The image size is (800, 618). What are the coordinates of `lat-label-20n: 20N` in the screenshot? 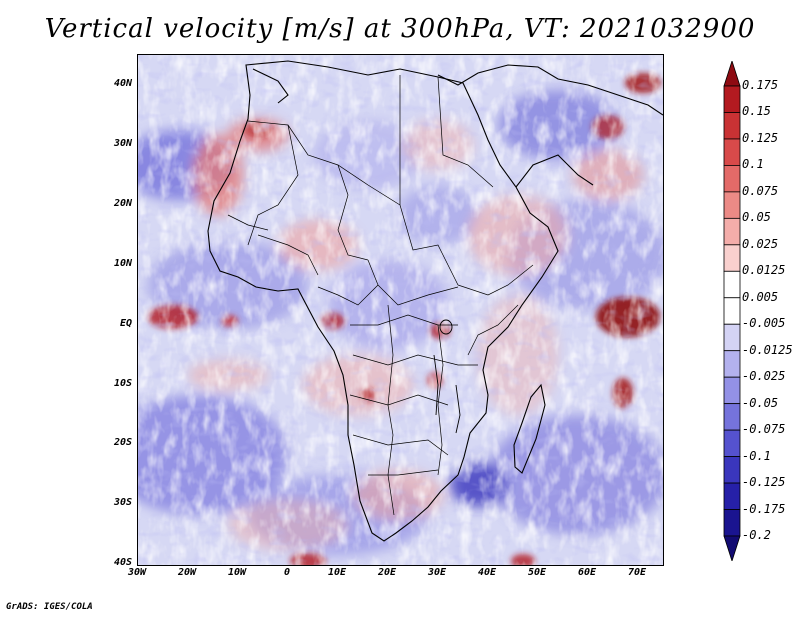 It's located at (122, 203).